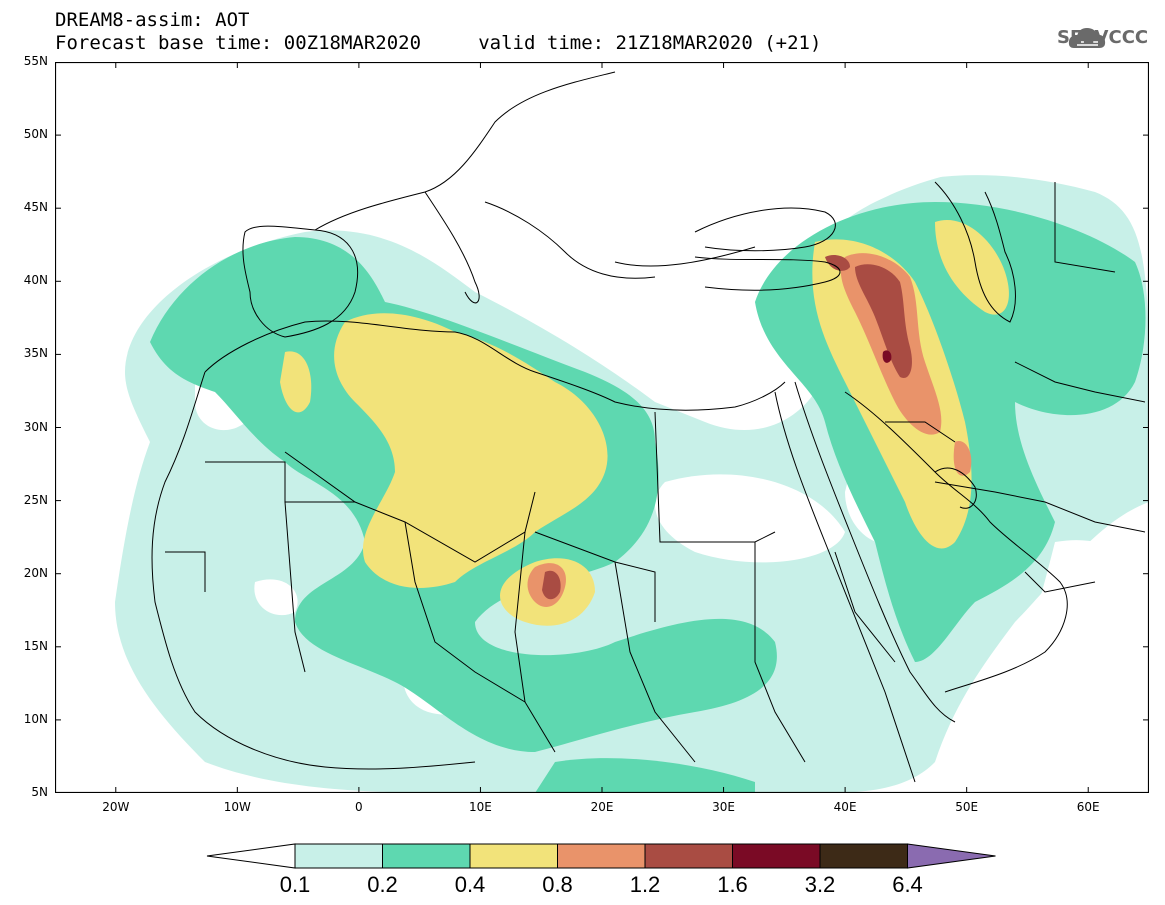 The image size is (1165, 905). I want to click on colorbar-level-label: 1.2, so click(645, 884).